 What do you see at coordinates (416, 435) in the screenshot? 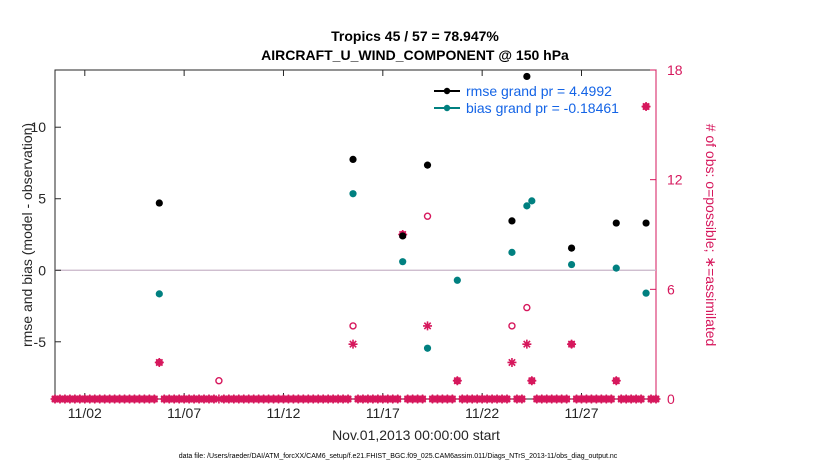
I see `x-axis-label: Nov.01,2013 00:00:00 start` at bounding box center [416, 435].